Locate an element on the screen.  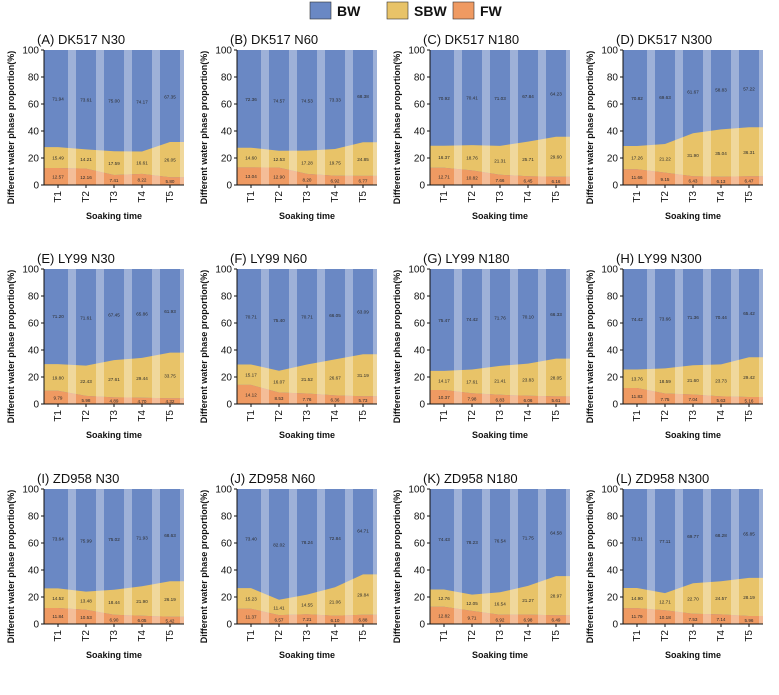
data-label-bw: 76.54 is located at coordinates (500, 541).